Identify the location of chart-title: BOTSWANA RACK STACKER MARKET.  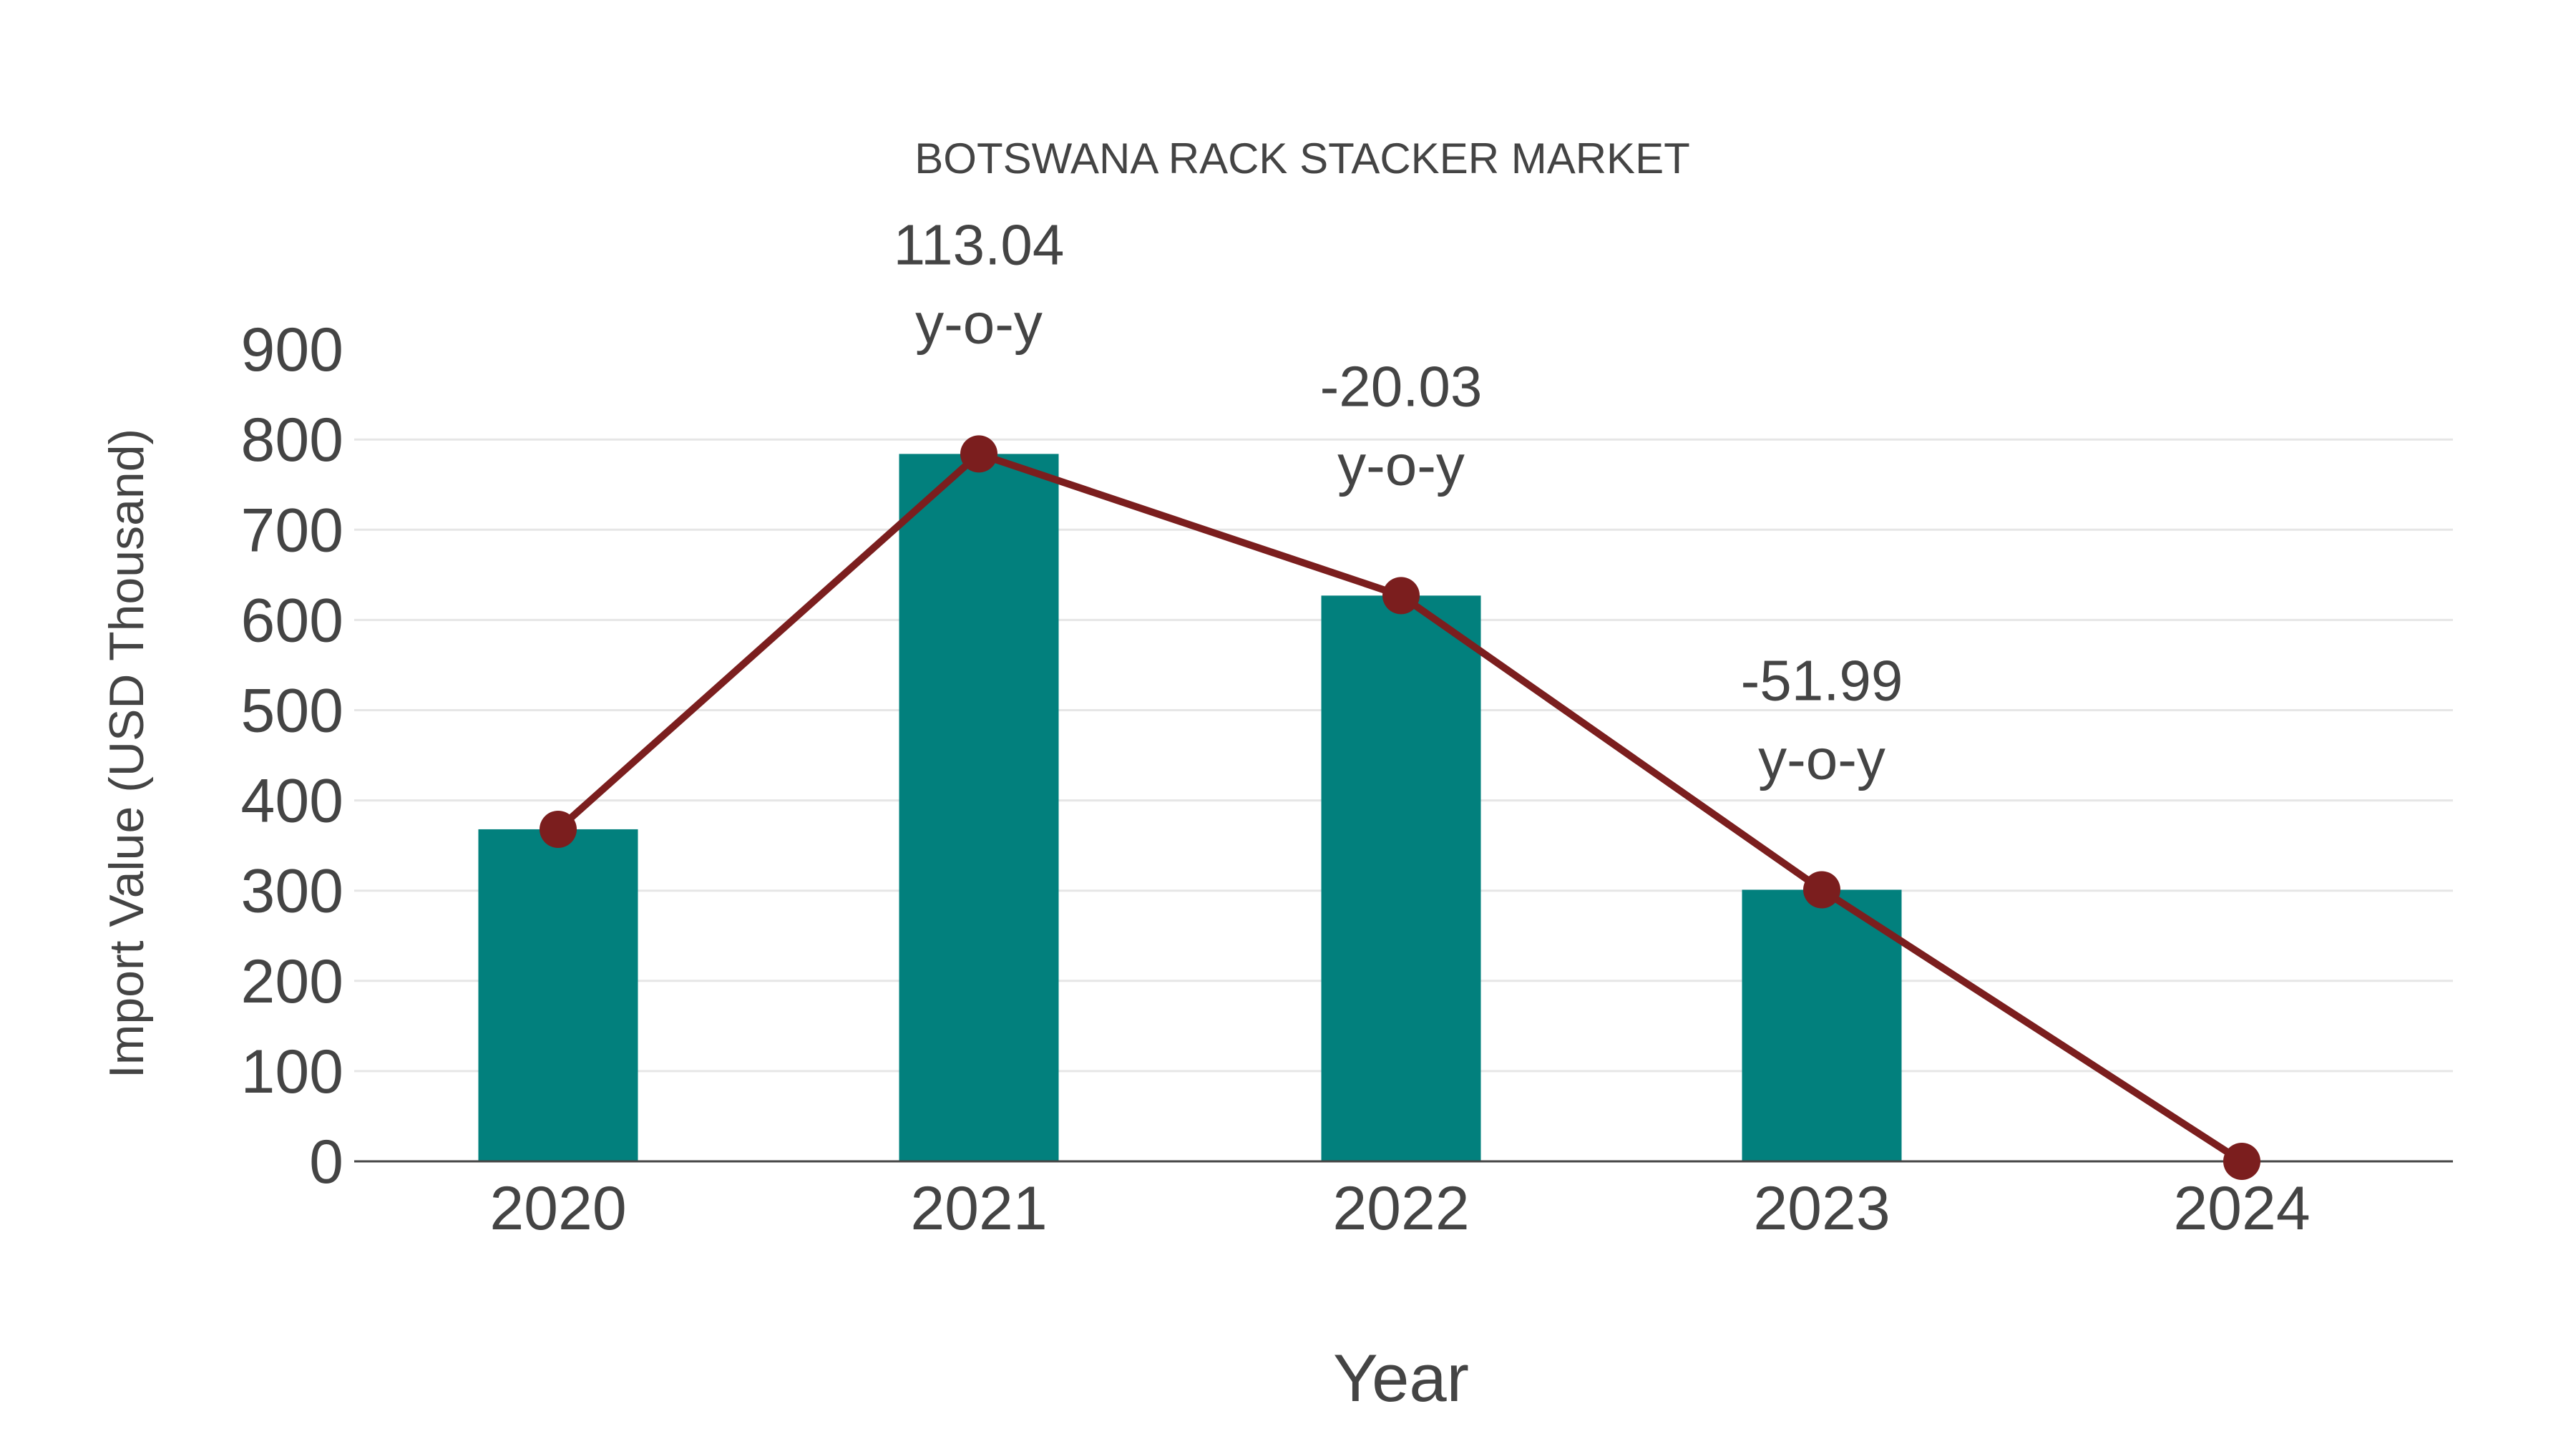
(1302, 158).